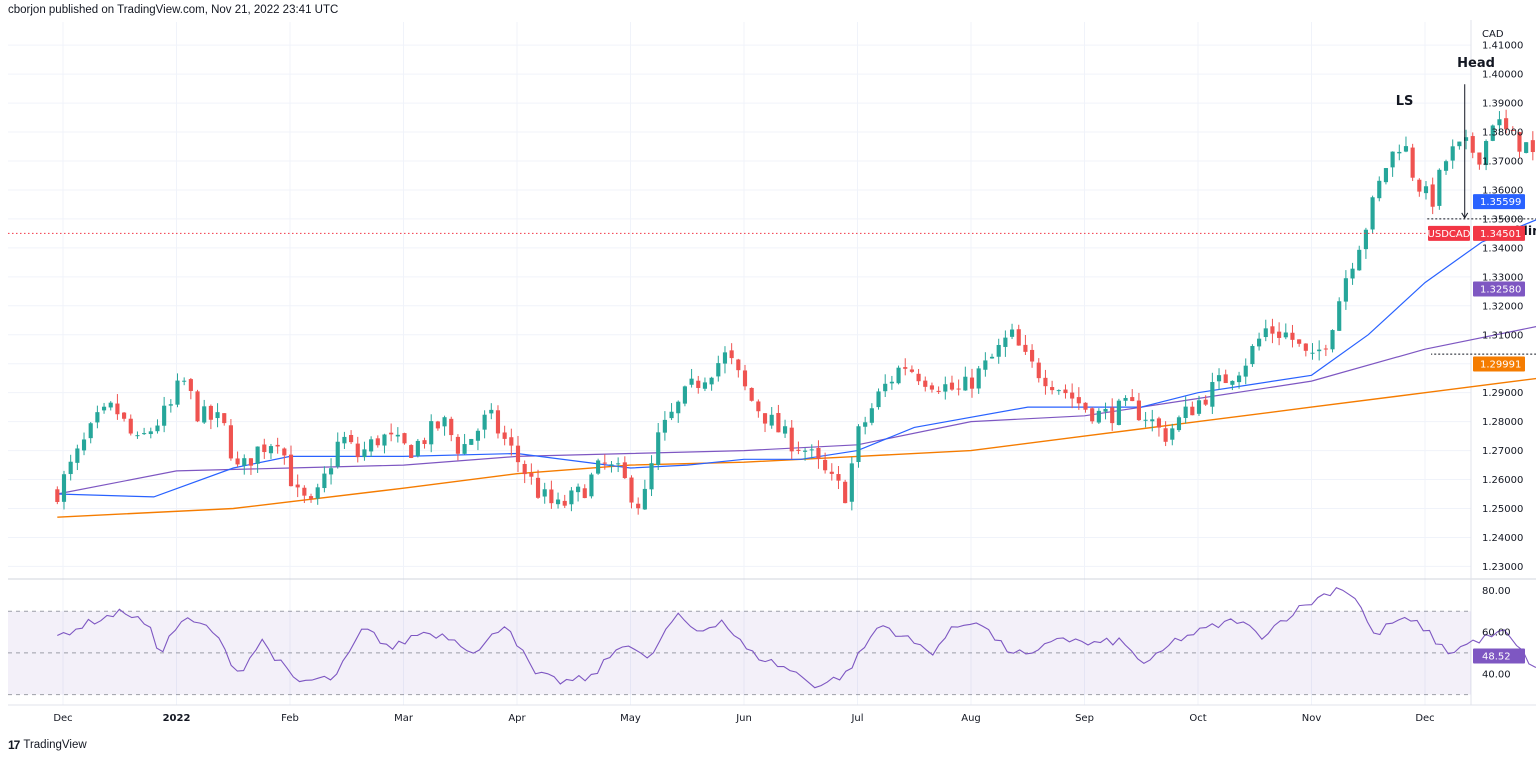  I want to click on price-tick-label: 1.31000, so click(1502, 335).